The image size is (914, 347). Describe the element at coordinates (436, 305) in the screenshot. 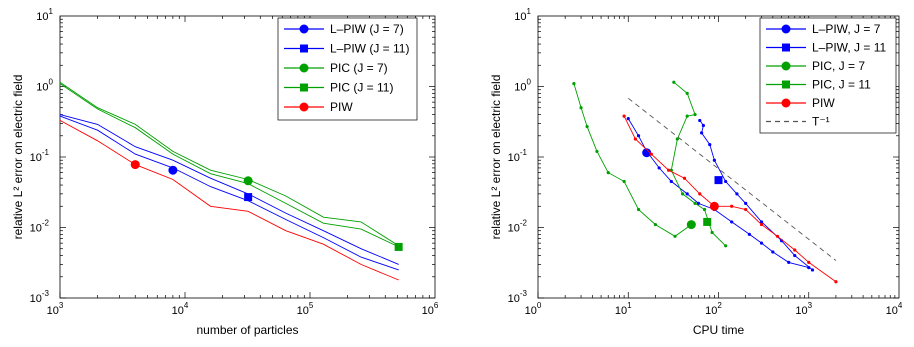

I see `x-tick-label-exp: 6` at that location.